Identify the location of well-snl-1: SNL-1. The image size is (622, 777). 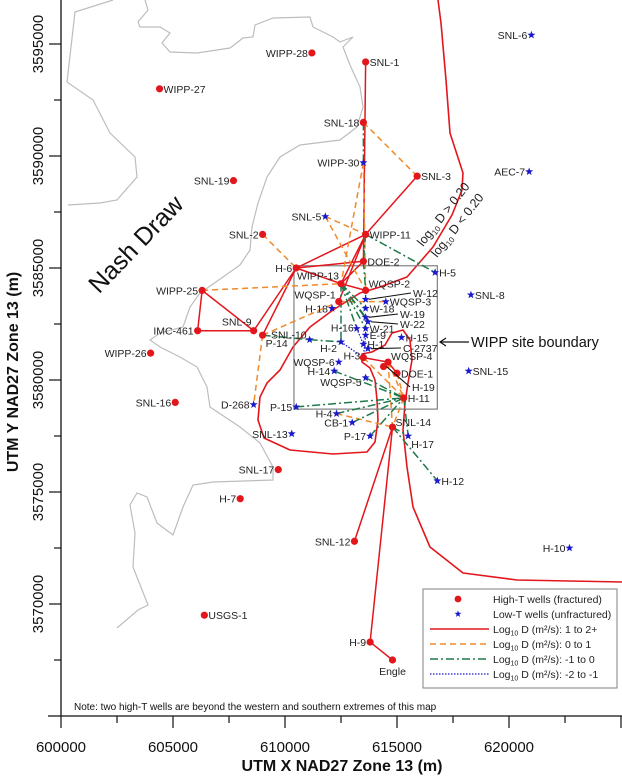
(381, 63).